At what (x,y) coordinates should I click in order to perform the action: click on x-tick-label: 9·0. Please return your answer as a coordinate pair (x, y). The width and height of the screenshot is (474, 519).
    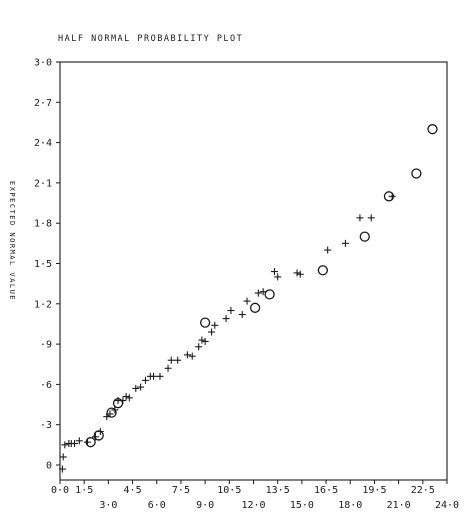
    Looking at the image, I should click on (205, 505).